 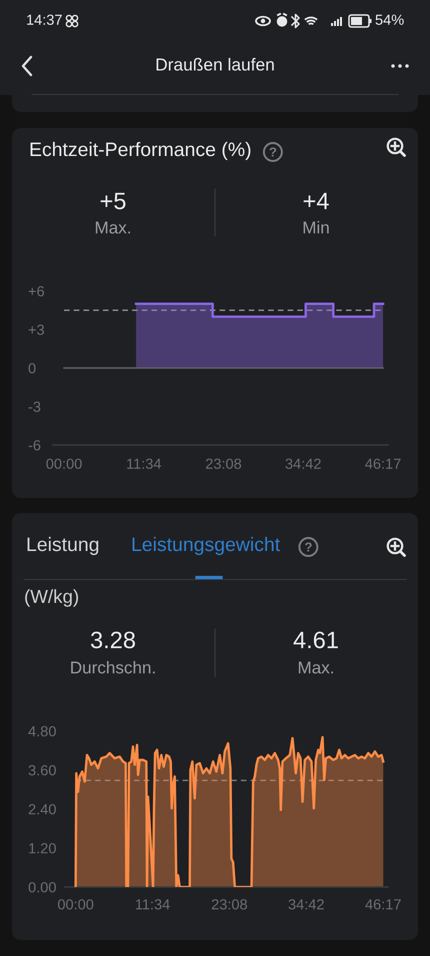 What do you see at coordinates (316, 640) in the screenshot?
I see `text: 4.61` at bounding box center [316, 640].